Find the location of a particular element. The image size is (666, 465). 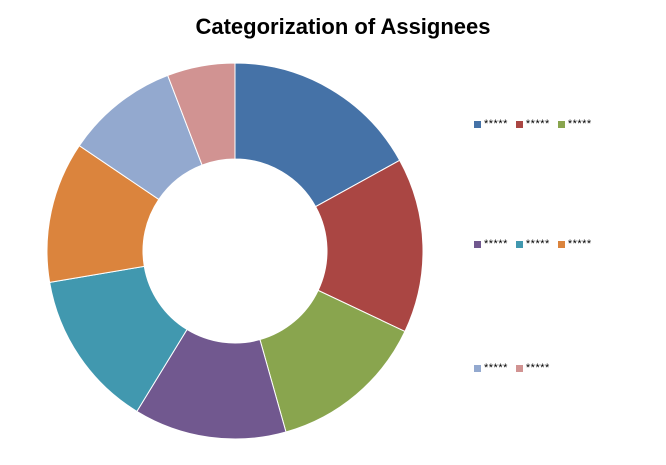

legend-row-1: ***** ***** ***** is located at coordinates (533, 124).